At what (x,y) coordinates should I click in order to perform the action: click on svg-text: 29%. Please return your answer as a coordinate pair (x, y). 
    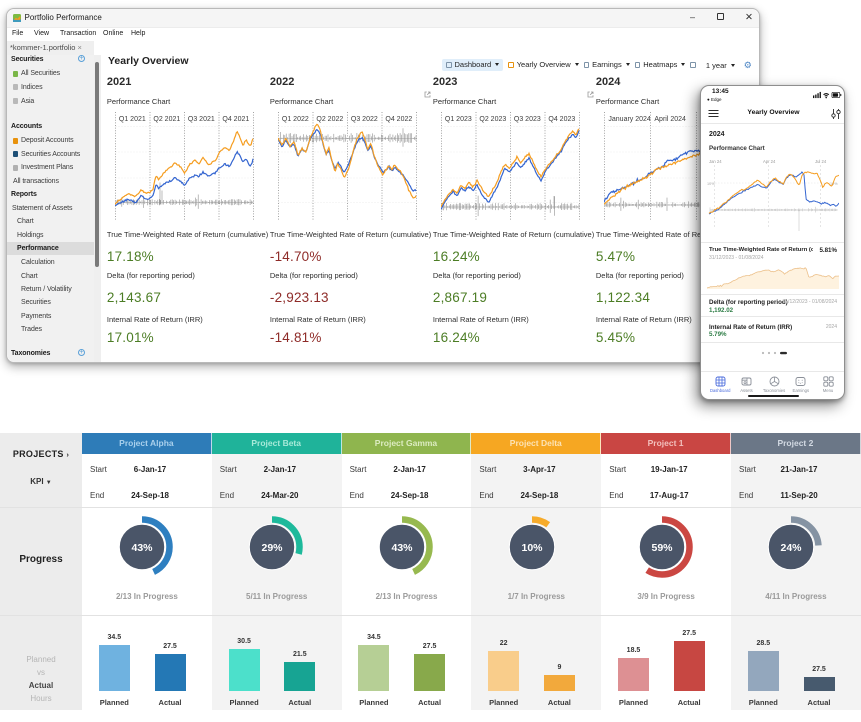
    Looking at the image, I should click on (273, 548).